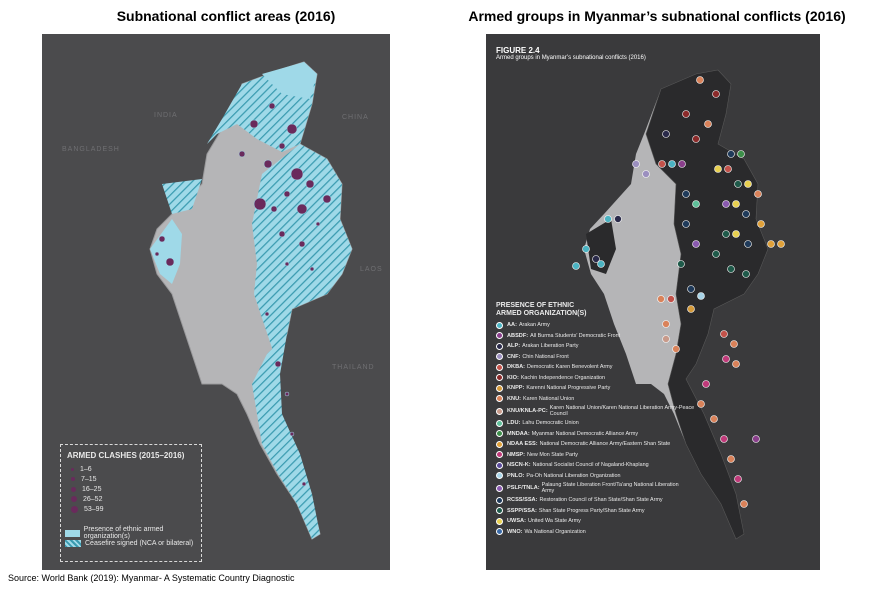 Image resolution: width=870 pixels, height=591 pixels. What do you see at coordinates (136, 489) in the screenshot?
I see `legend-range-row: 16–25` at bounding box center [136, 489].